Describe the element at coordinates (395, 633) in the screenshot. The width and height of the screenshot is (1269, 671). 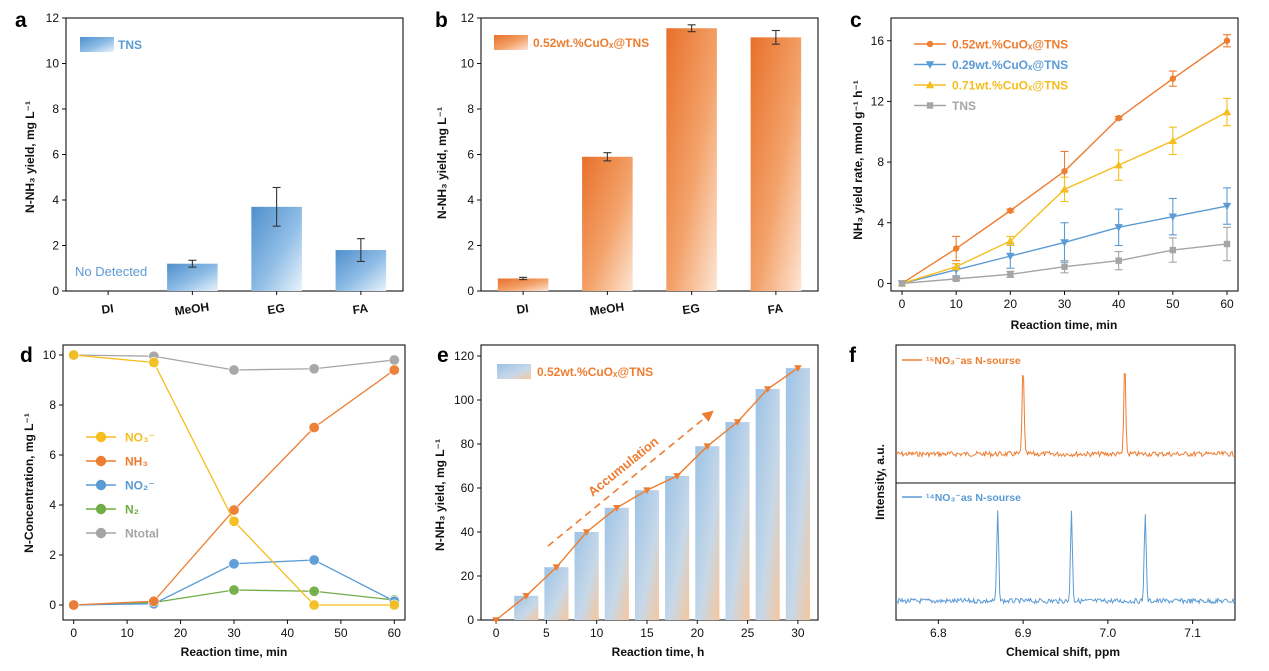
I see `panel-d-x-tick-label: 60` at that location.